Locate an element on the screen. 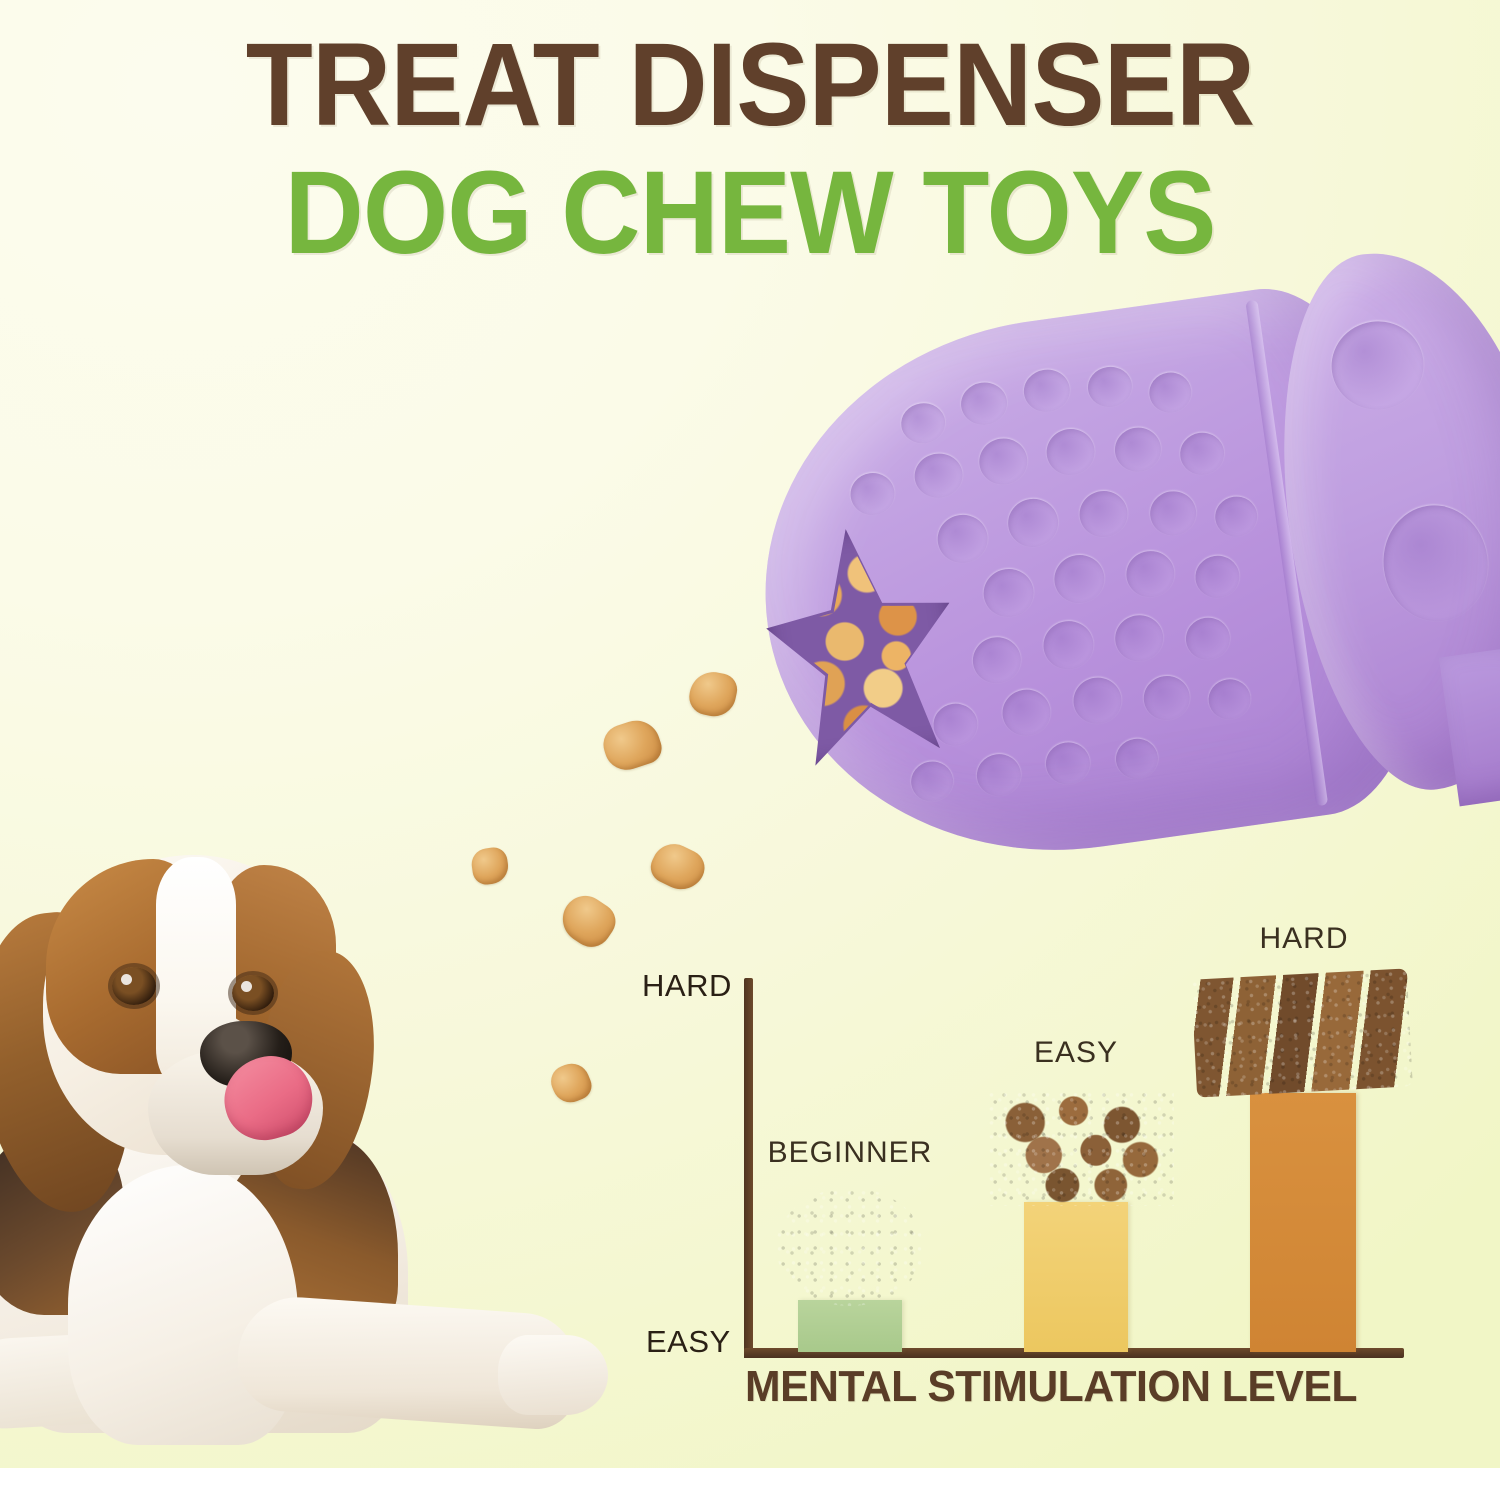 The width and height of the screenshot is (1500, 1500). chart-axis-title: MENTAL STIMULATION LEVEL is located at coordinates (1051, 1386).